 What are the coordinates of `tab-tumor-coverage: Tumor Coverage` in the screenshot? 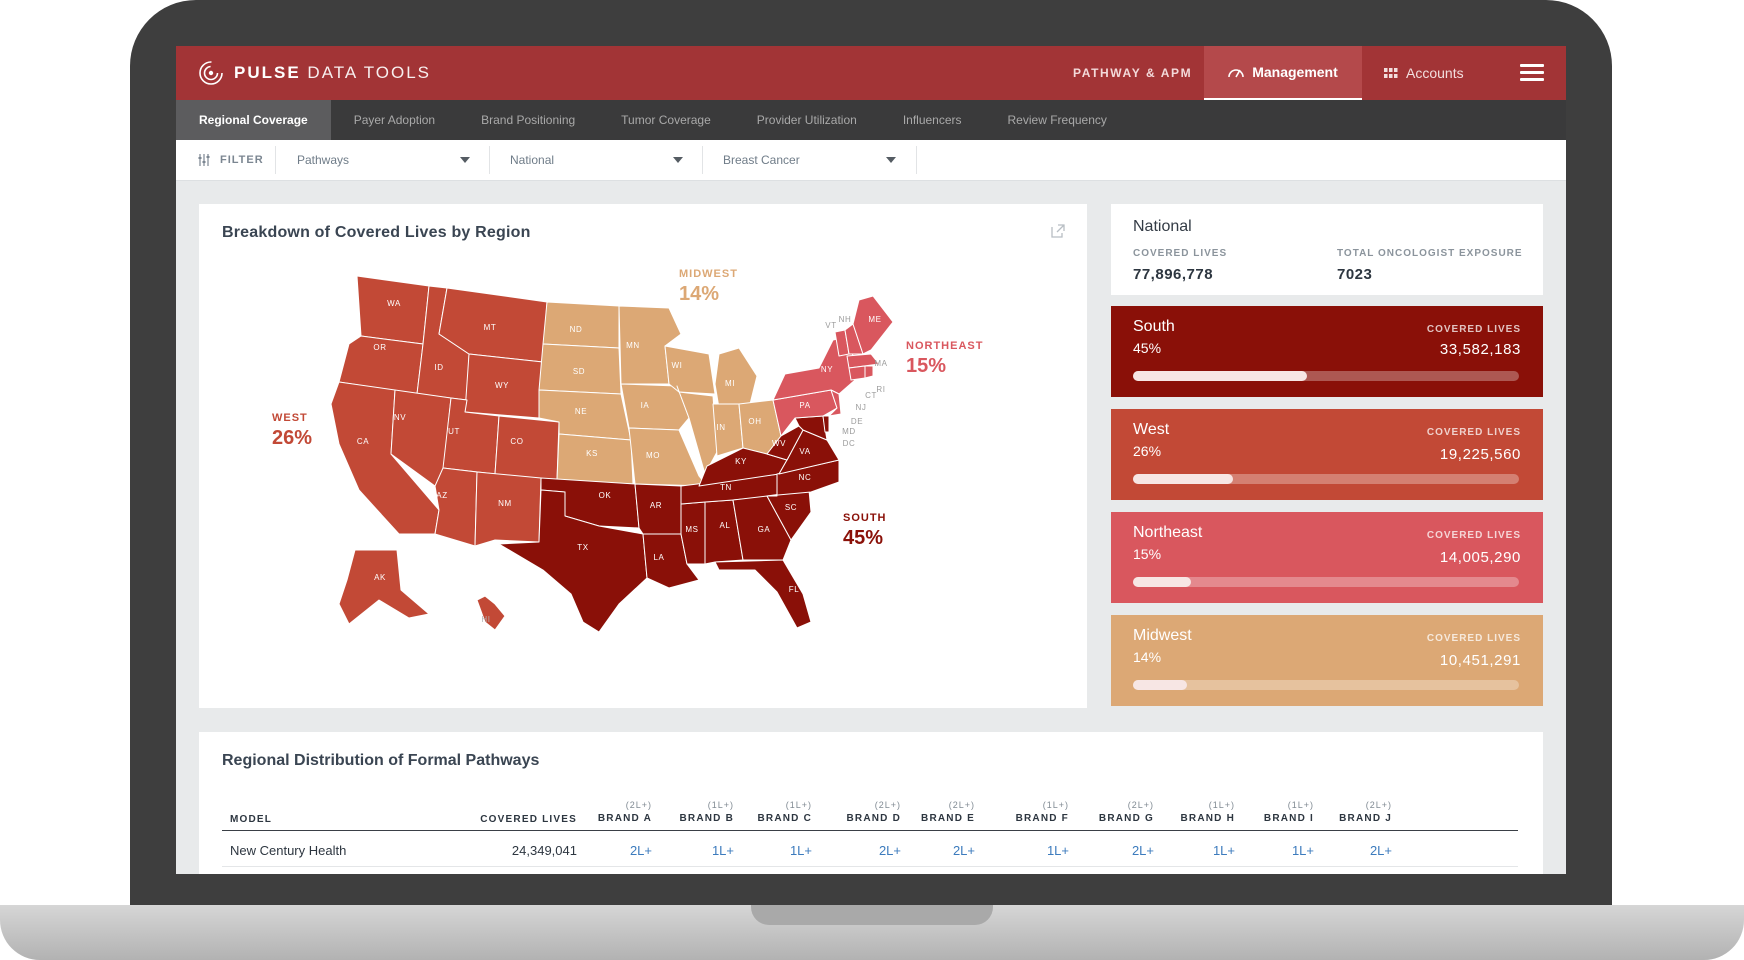 It's located at (666, 120).